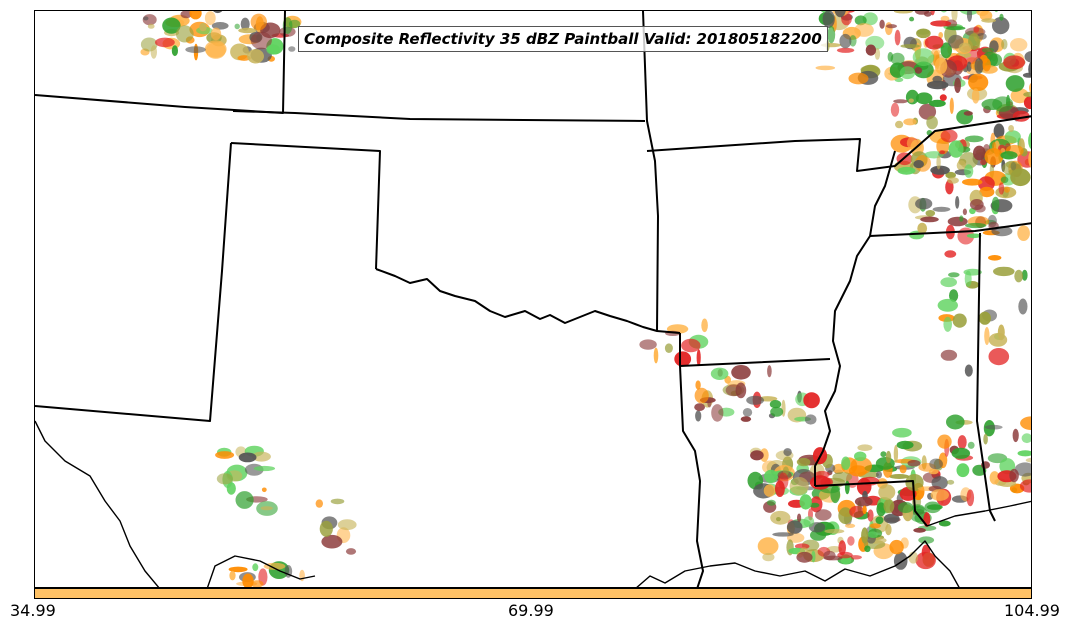  Describe the element at coordinates (838, 143) in the screenshot. I see `boundary-ar-north` at that location.